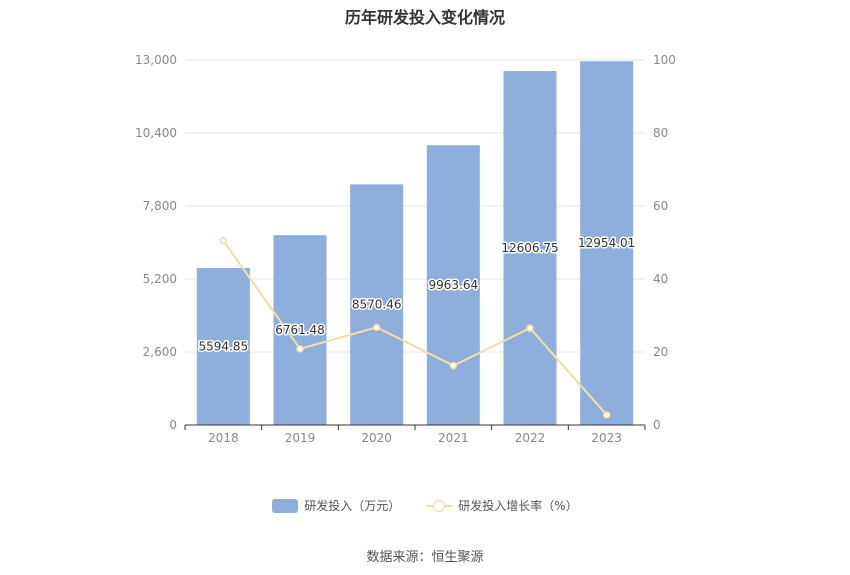 The height and width of the screenshot is (575, 850). I want to click on growth-rate-point-2023, so click(606, 415).